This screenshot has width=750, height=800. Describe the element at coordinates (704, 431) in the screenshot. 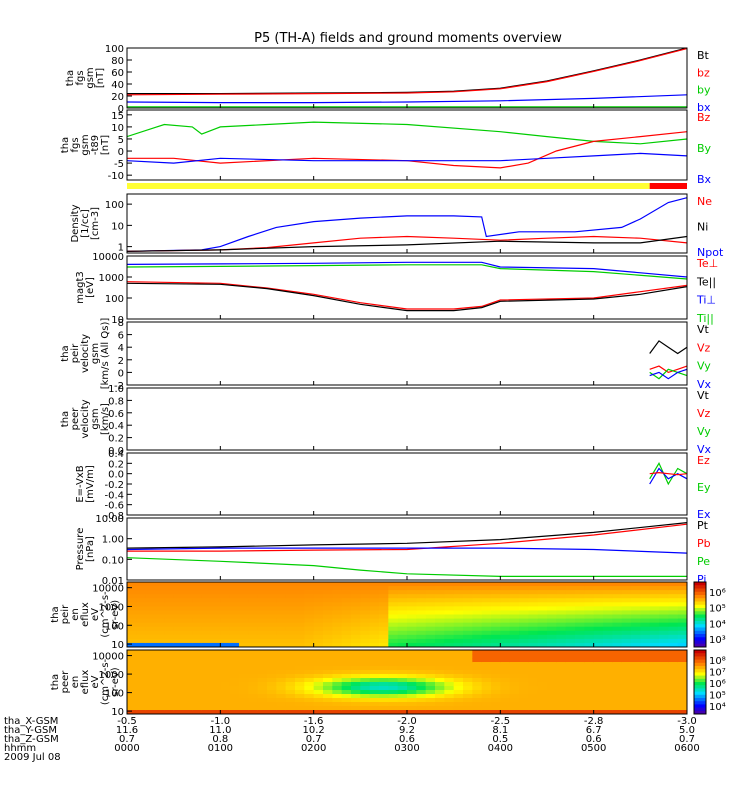

I see `legend-entry: Vy` at that location.